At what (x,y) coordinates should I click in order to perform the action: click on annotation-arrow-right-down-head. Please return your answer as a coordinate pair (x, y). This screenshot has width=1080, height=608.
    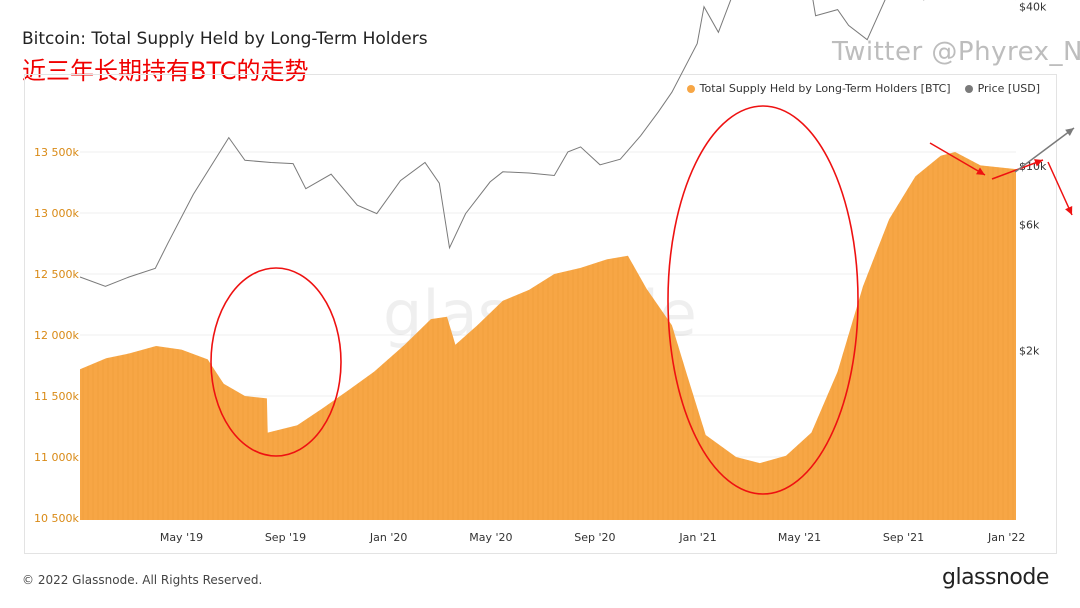
    Looking at the image, I should click on (1069, 210).